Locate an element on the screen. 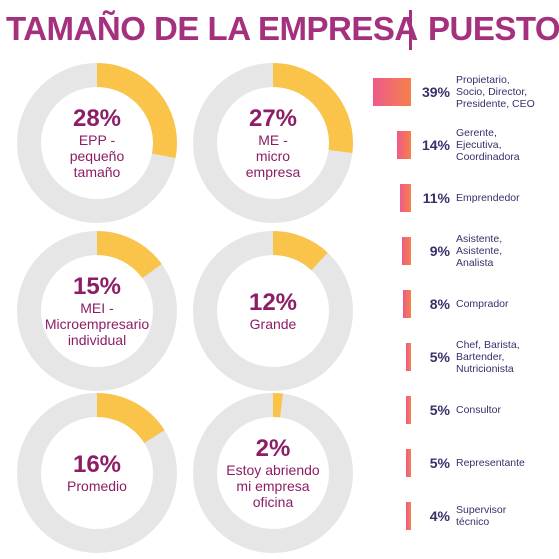 Image resolution: width=559 pixels, height=559 pixels. donut-chart: 15% MEI - Microempresario individual is located at coordinates (97, 311).